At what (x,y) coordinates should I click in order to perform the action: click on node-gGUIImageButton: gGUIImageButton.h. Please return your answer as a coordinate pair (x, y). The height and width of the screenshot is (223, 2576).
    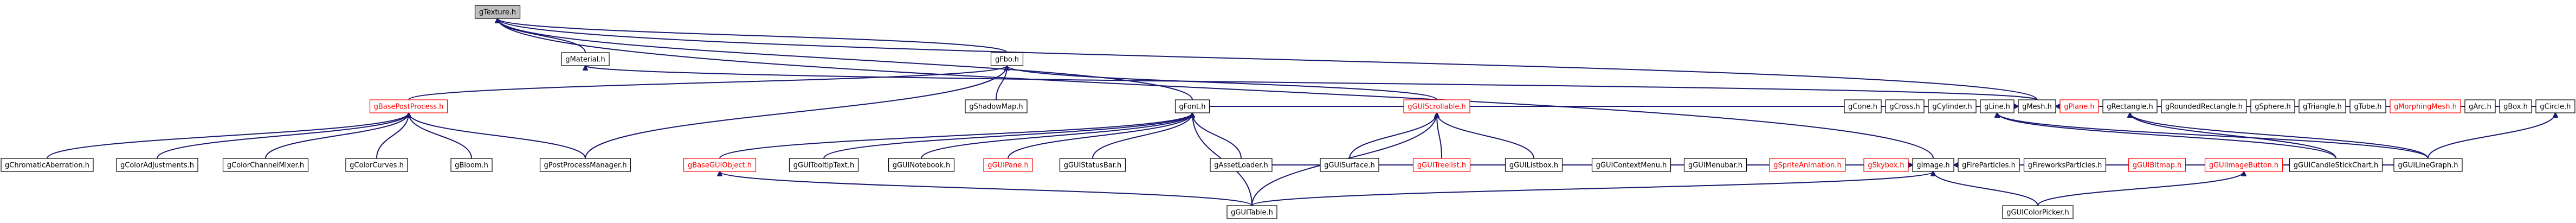
    Looking at the image, I should click on (2243, 165).